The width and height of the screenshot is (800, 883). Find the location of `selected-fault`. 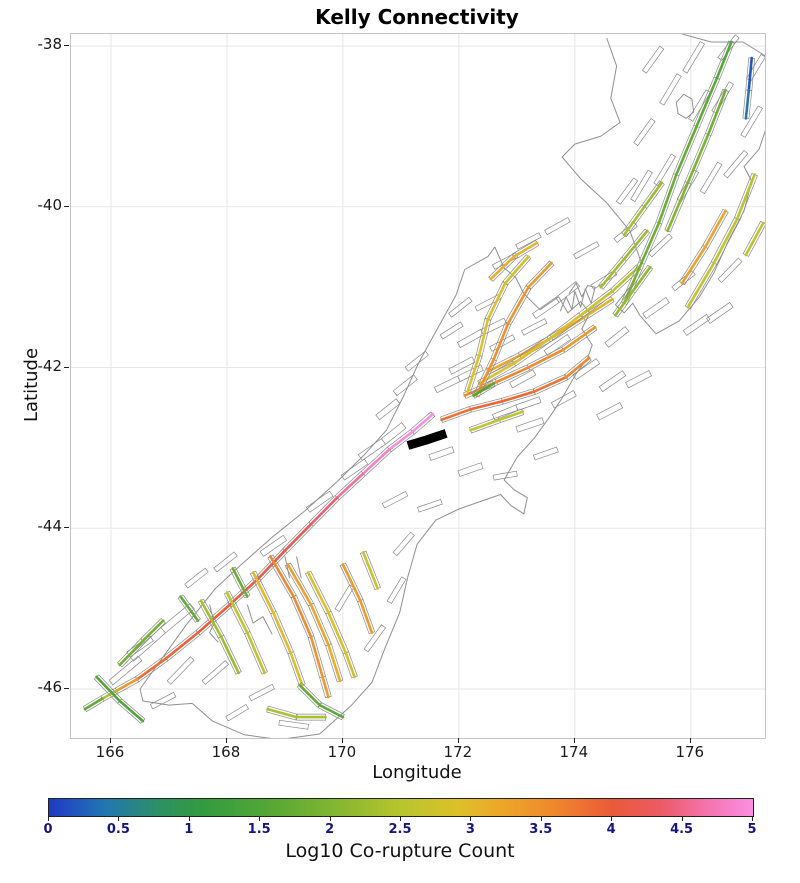

selected-fault is located at coordinates (427, 439).